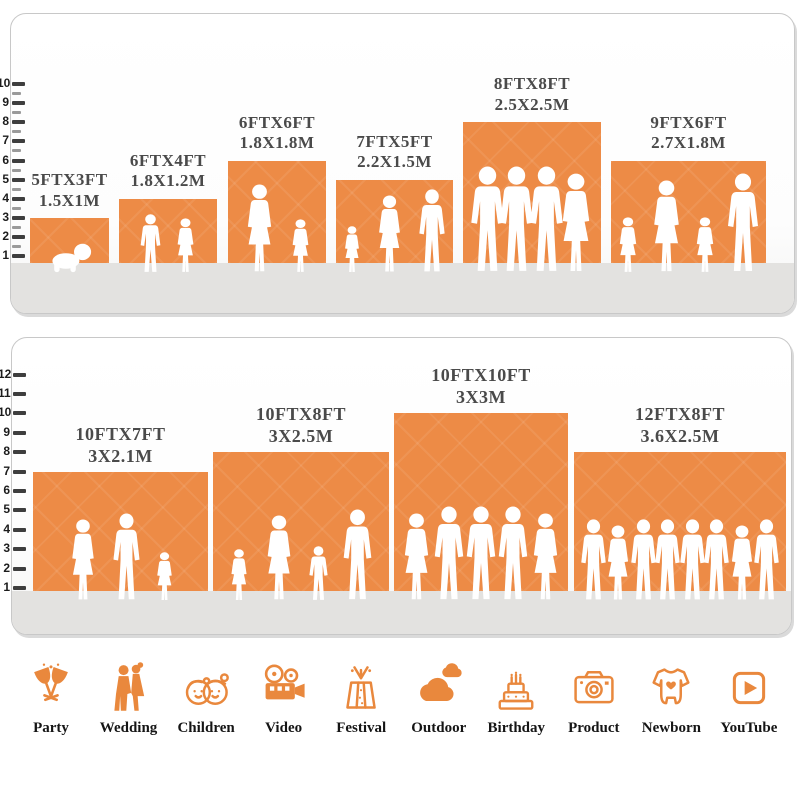 The image size is (800, 800). I want to click on size-ft-text: 9FTX6FT, so click(688, 122).